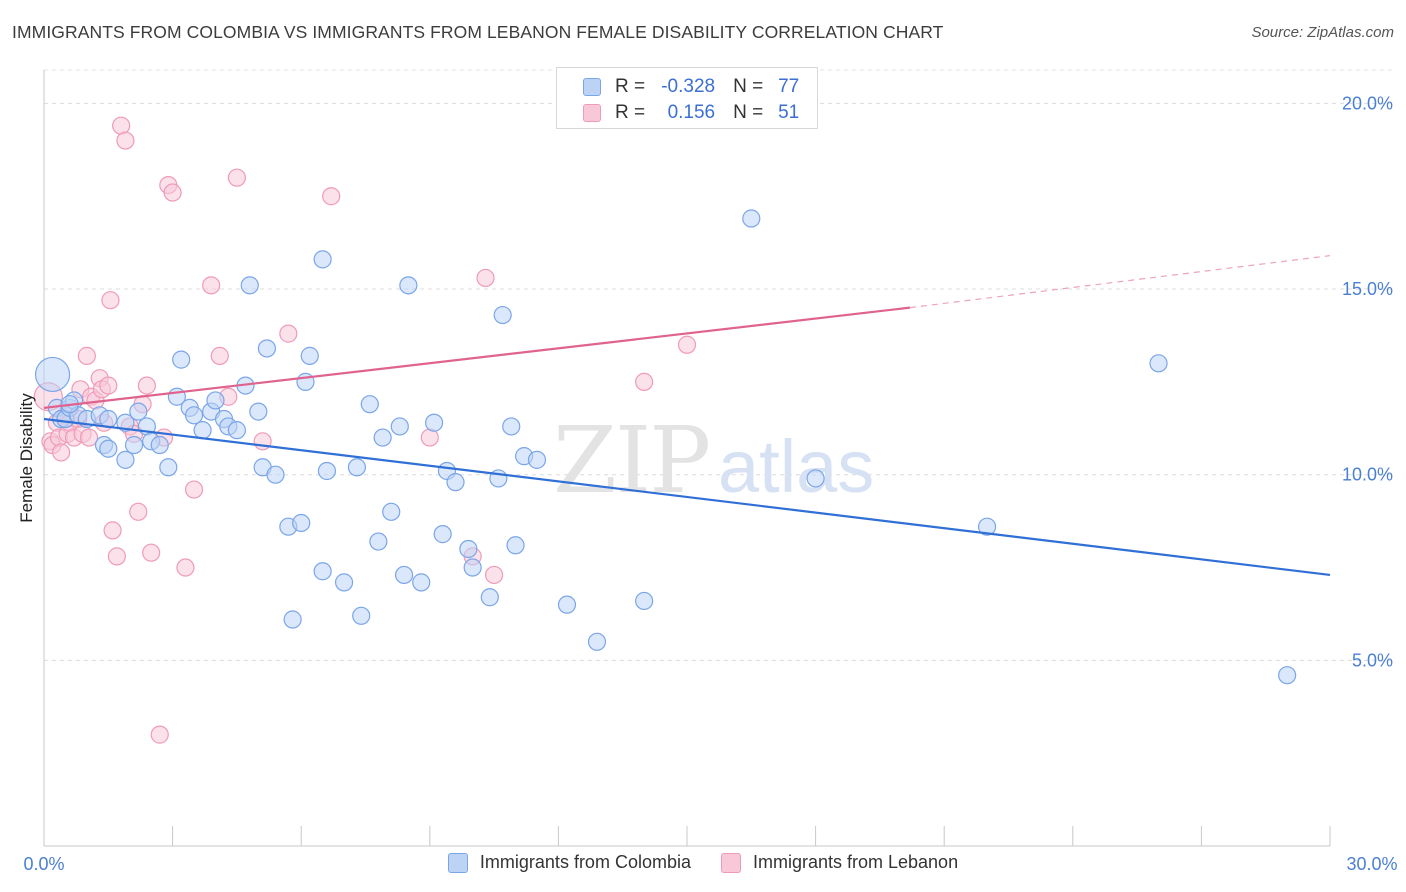 This screenshot has width=1406, height=892. I want to click on legend-swatch-colombia, so click(592, 87).